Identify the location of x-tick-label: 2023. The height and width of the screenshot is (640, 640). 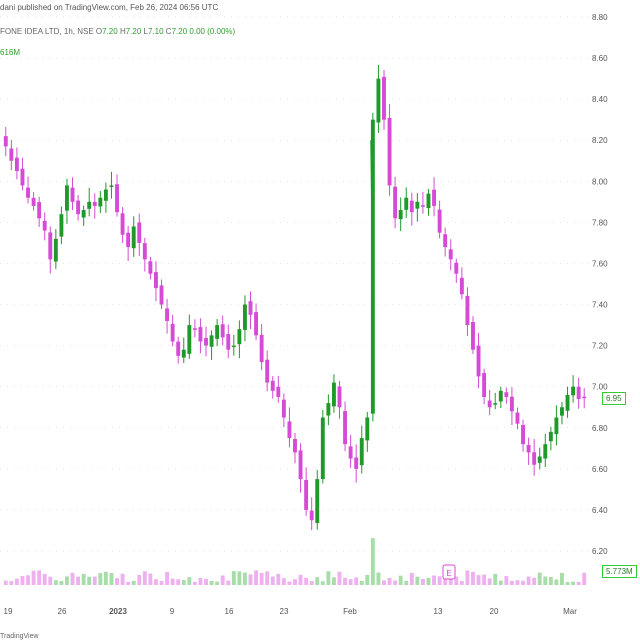
(118, 611).